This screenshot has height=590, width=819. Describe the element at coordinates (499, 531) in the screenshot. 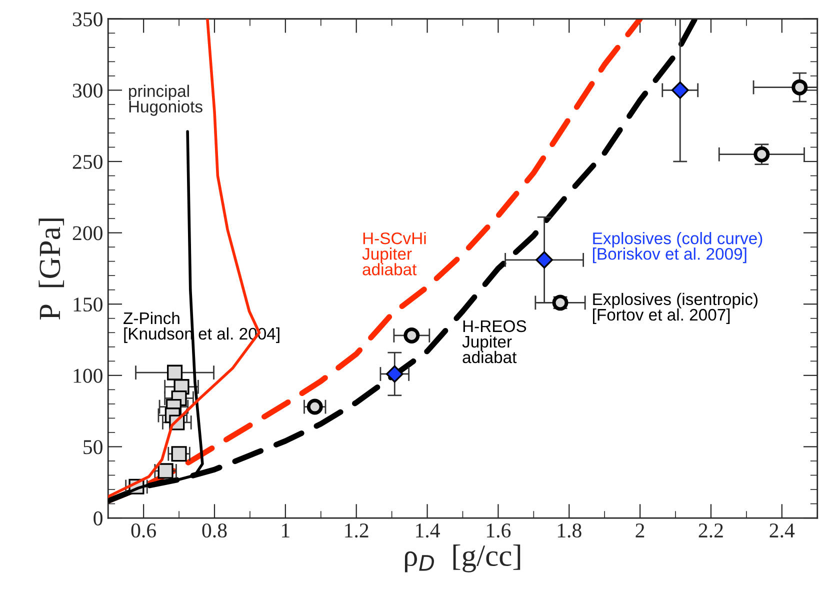

I see `x-tick-label: 1.6` at that location.